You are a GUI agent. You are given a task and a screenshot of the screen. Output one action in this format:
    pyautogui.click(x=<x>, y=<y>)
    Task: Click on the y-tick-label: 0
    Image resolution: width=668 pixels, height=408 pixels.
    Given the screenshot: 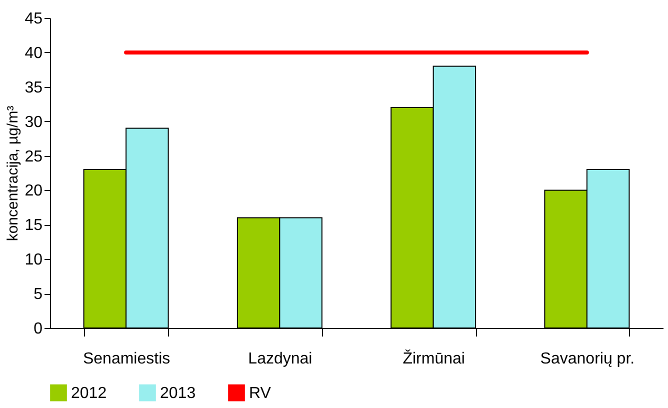 What is the action you would take?
    pyautogui.click(x=38, y=329)
    